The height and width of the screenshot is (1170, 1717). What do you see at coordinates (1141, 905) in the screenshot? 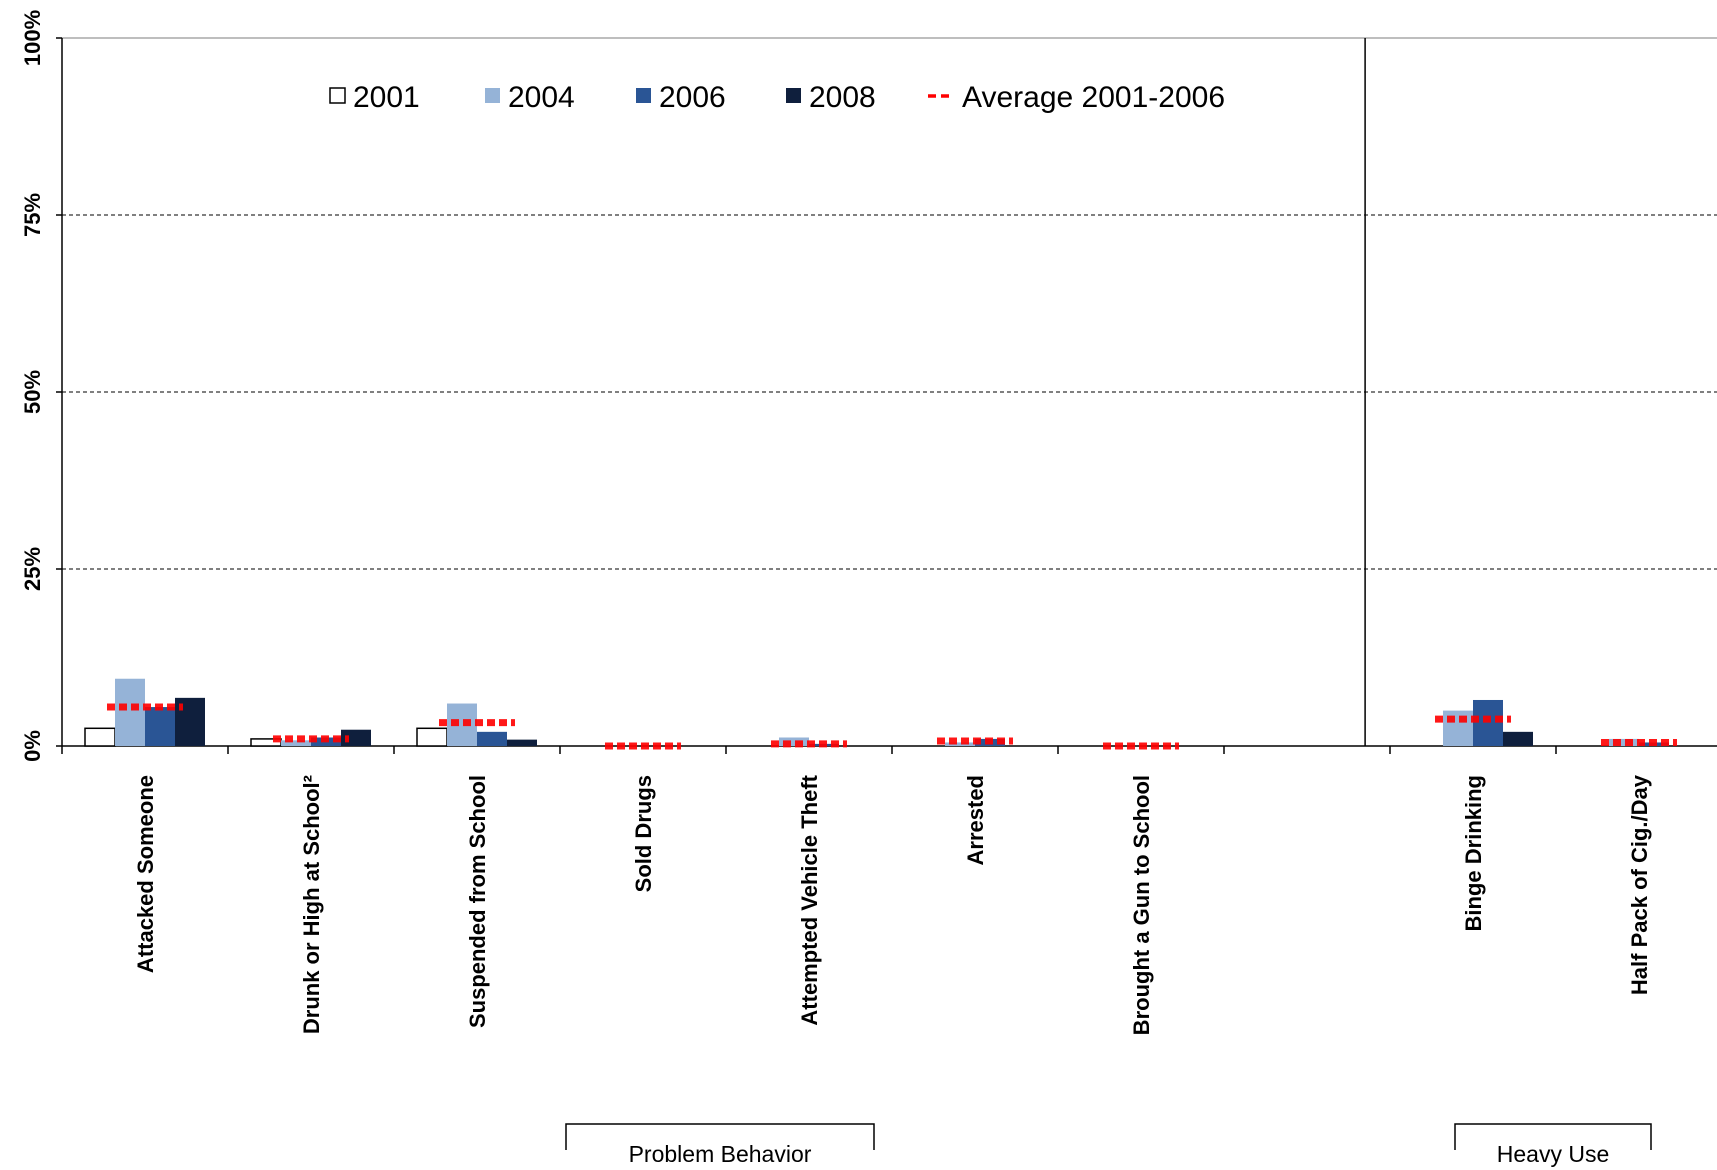
I see `category-label-6: Brought a Gun to School` at bounding box center [1141, 905].